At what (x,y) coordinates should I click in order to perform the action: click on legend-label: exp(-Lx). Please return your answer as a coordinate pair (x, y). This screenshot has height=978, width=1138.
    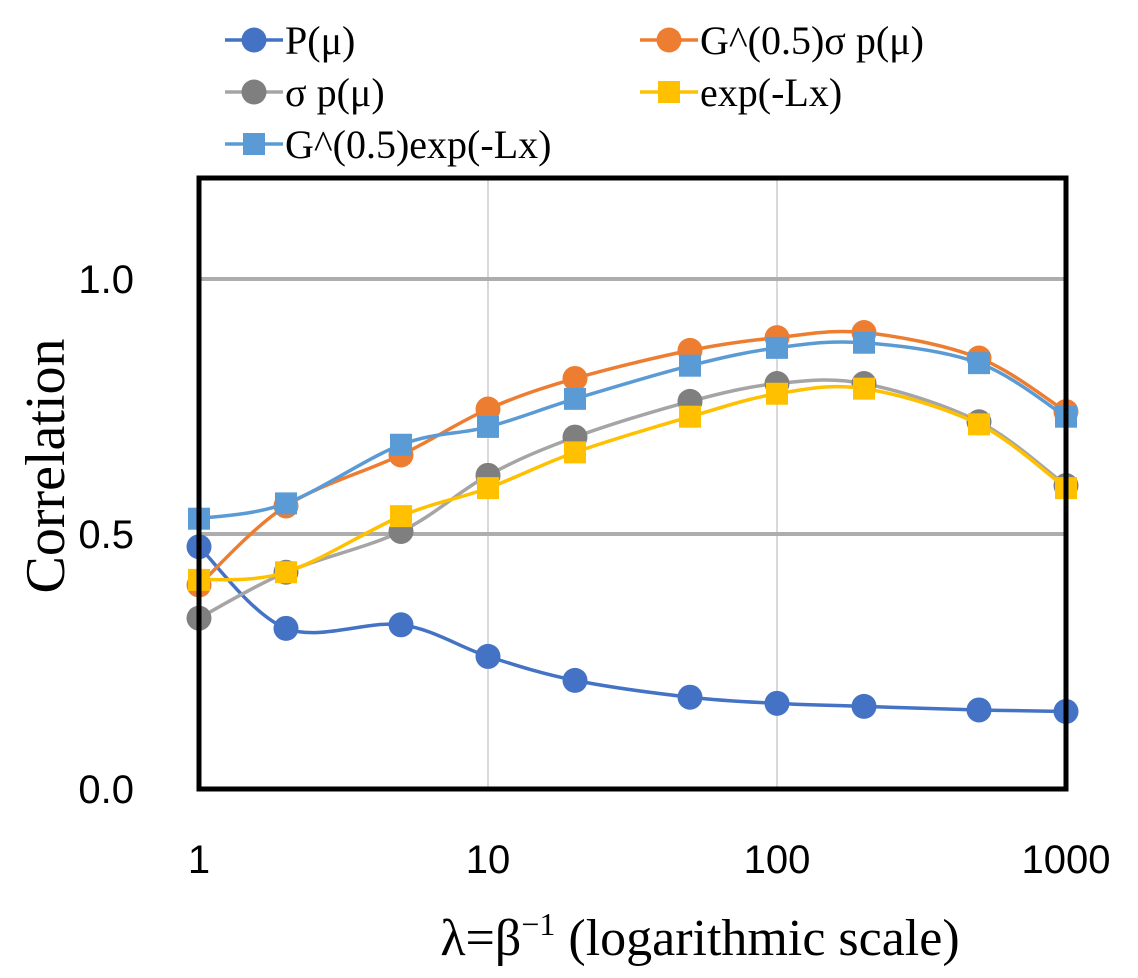
    Looking at the image, I should click on (771, 92).